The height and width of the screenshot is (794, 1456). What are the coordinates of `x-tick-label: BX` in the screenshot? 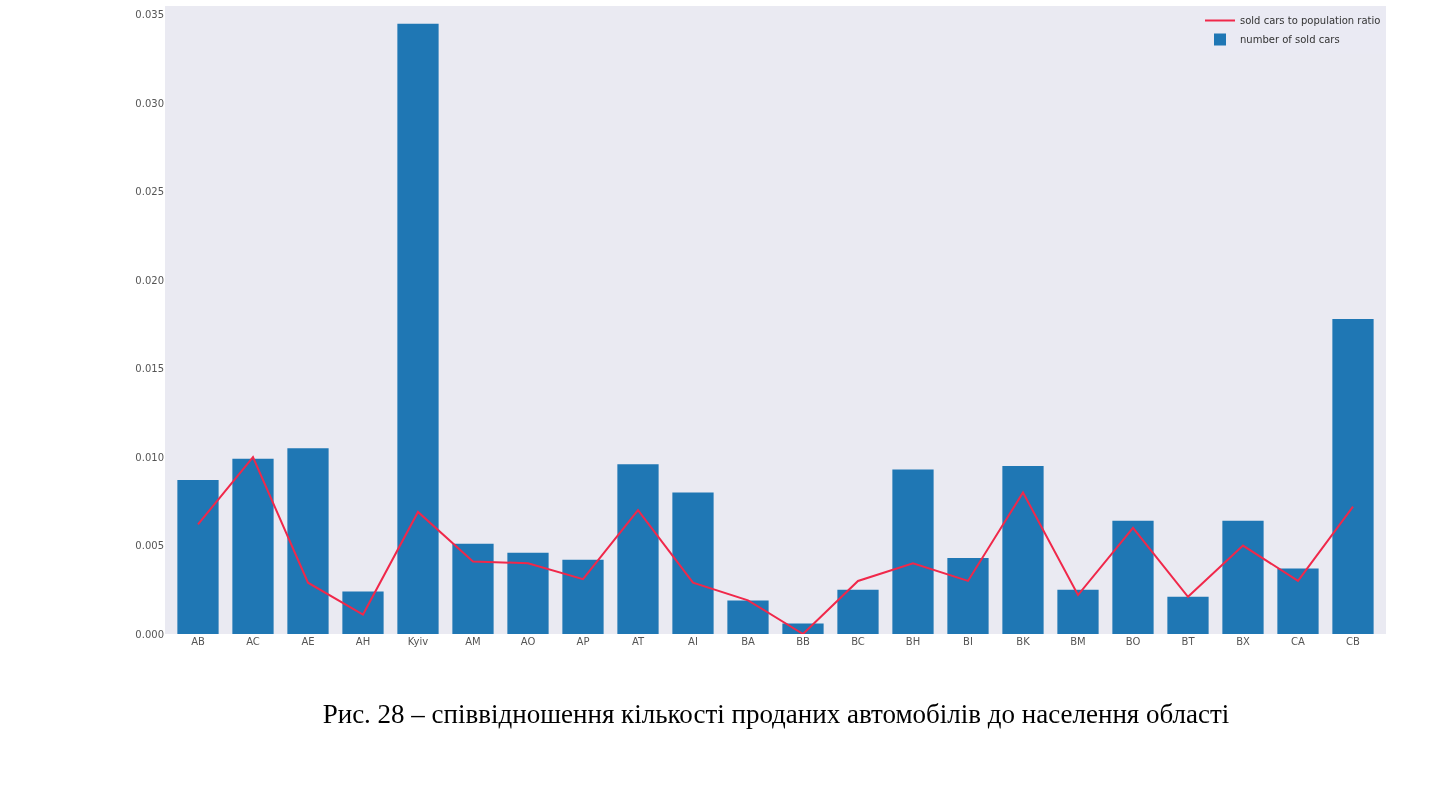 It's located at (1243, 641).